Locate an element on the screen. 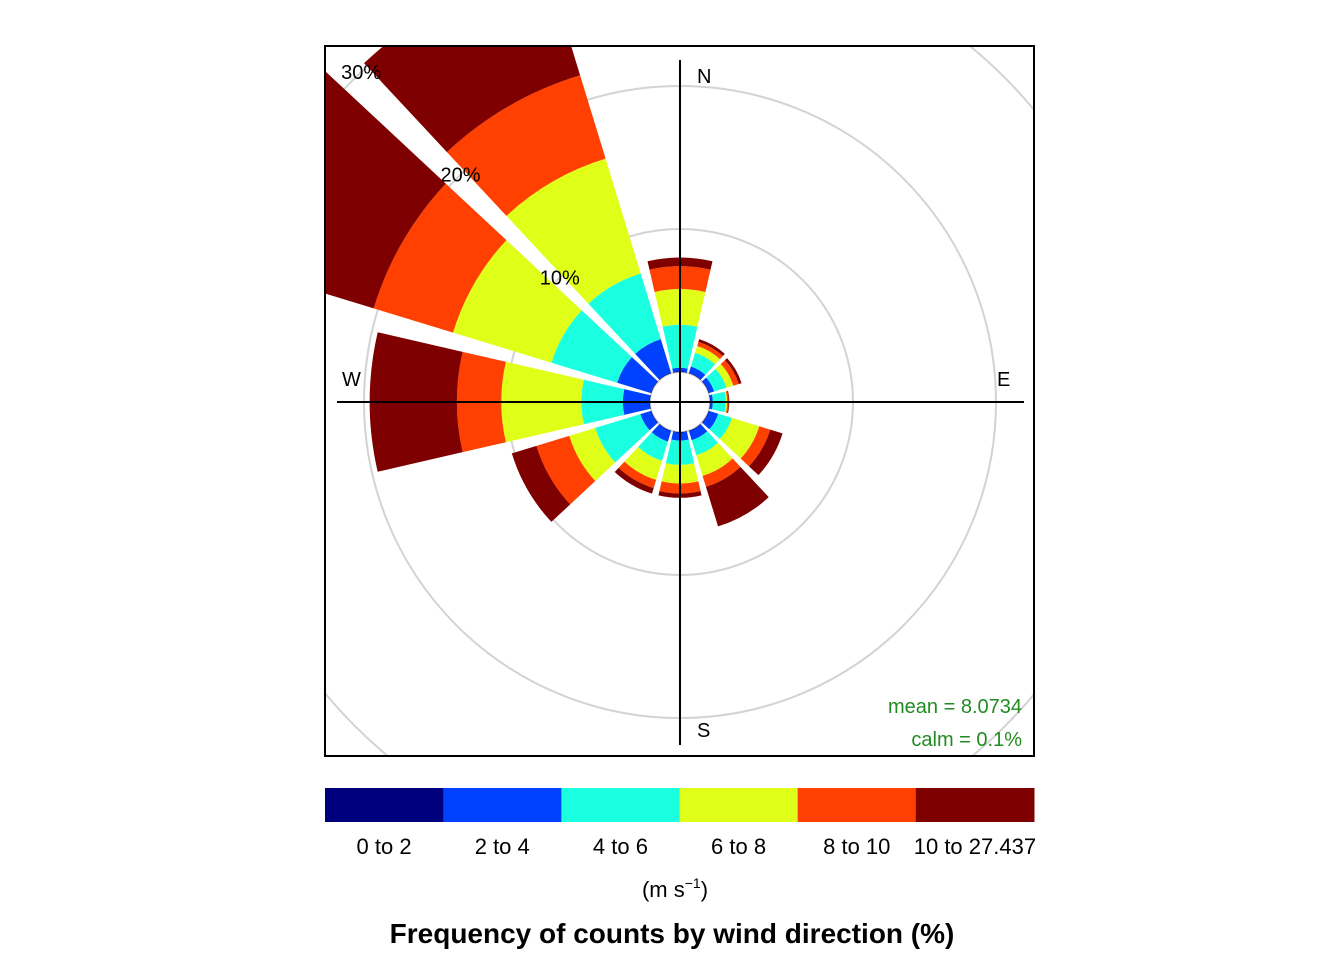  legend-label: 8 to 10 is located at coordinates (856, 846).